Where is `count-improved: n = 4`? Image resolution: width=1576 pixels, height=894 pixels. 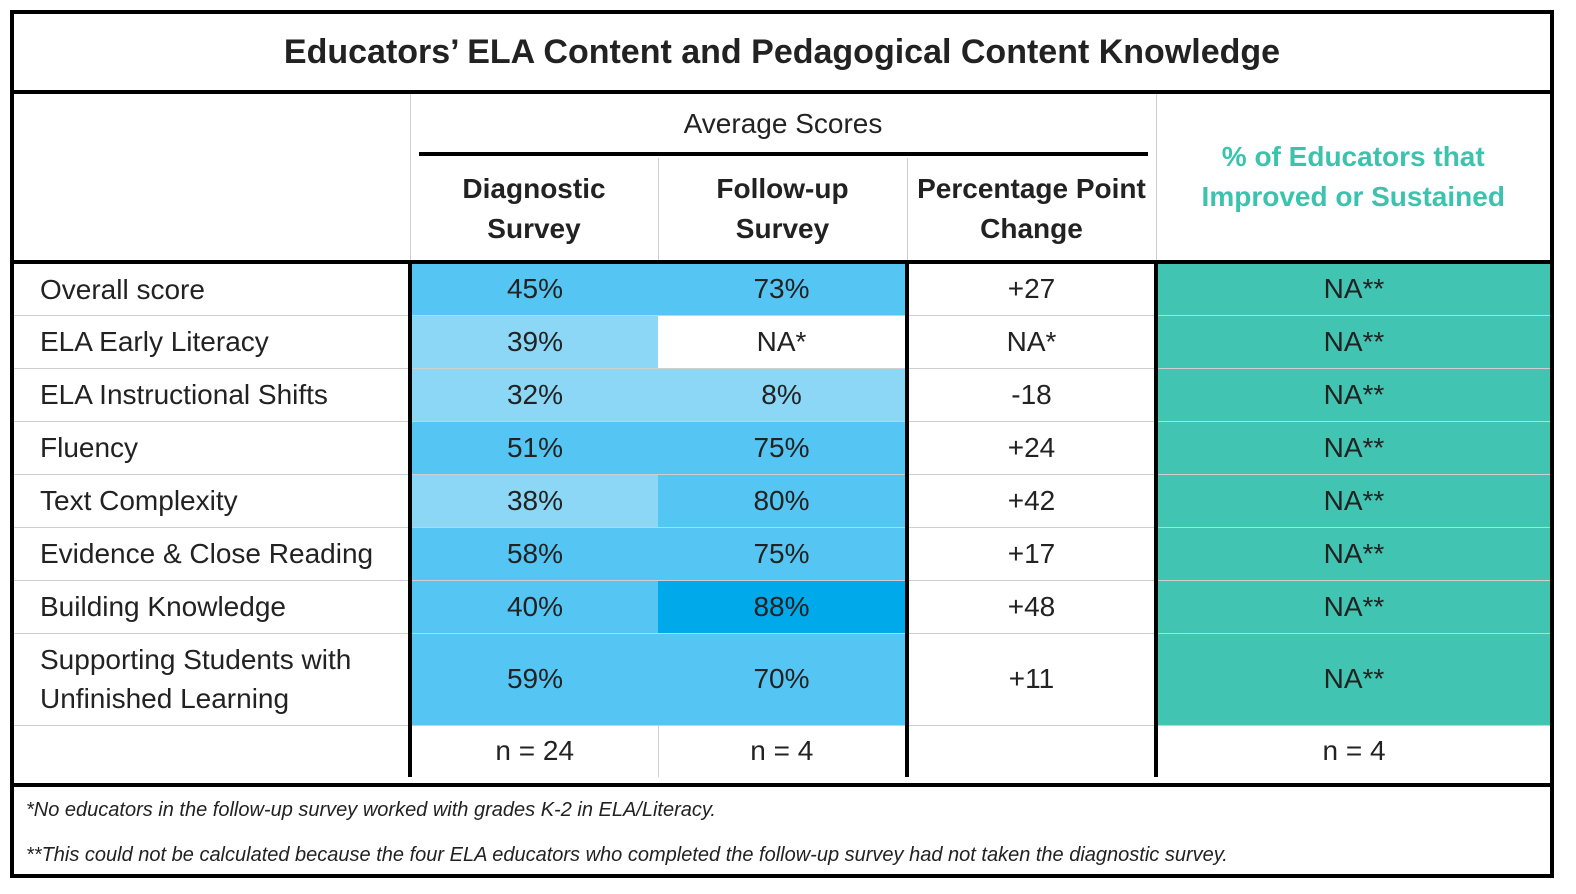 count-improved: n = 4 is located at coordinates (1352, 750).